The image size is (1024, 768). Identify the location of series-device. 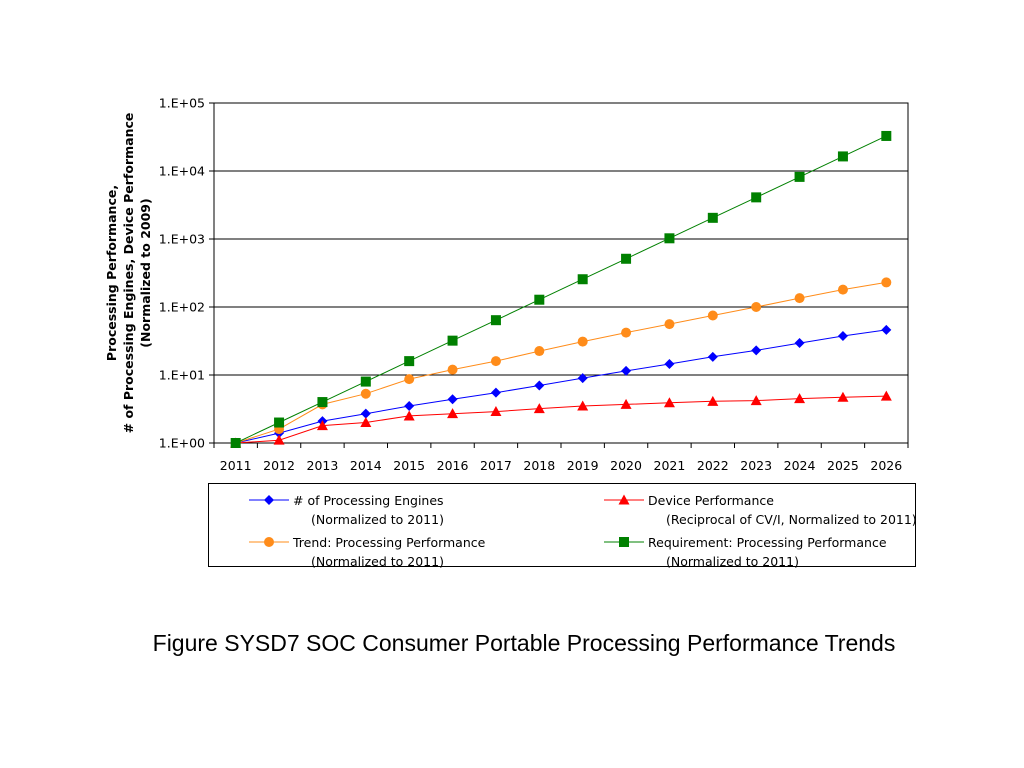
(561, 419).